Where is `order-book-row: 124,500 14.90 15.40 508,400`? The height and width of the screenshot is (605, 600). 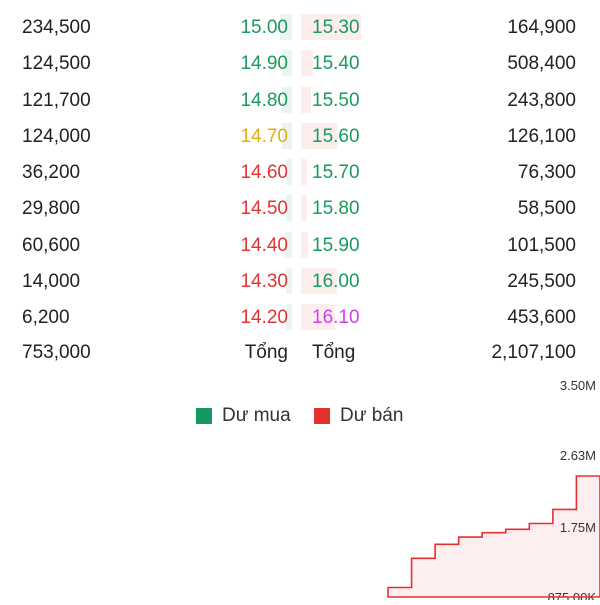
order-book-row: 124,500 14.90 15.40 508,400 is located at coordinates (300, 64).